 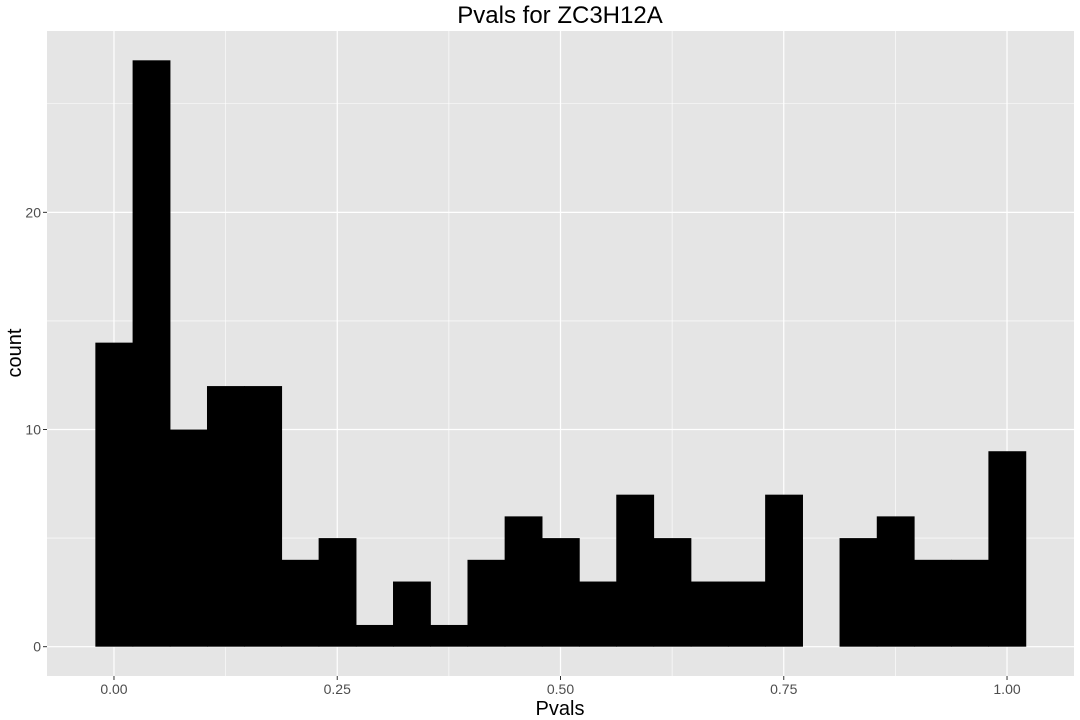 I want to click on y-tick-label: 10, so click(x=33, y=430).